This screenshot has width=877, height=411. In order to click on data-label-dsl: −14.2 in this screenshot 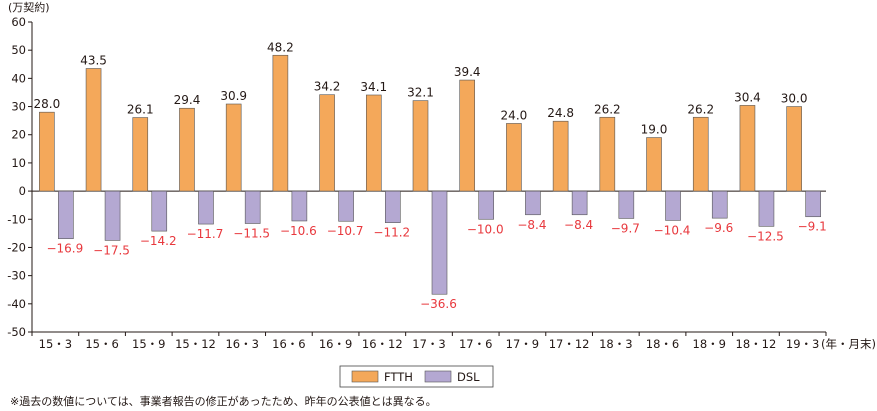, I will do `click(158, 241)`.